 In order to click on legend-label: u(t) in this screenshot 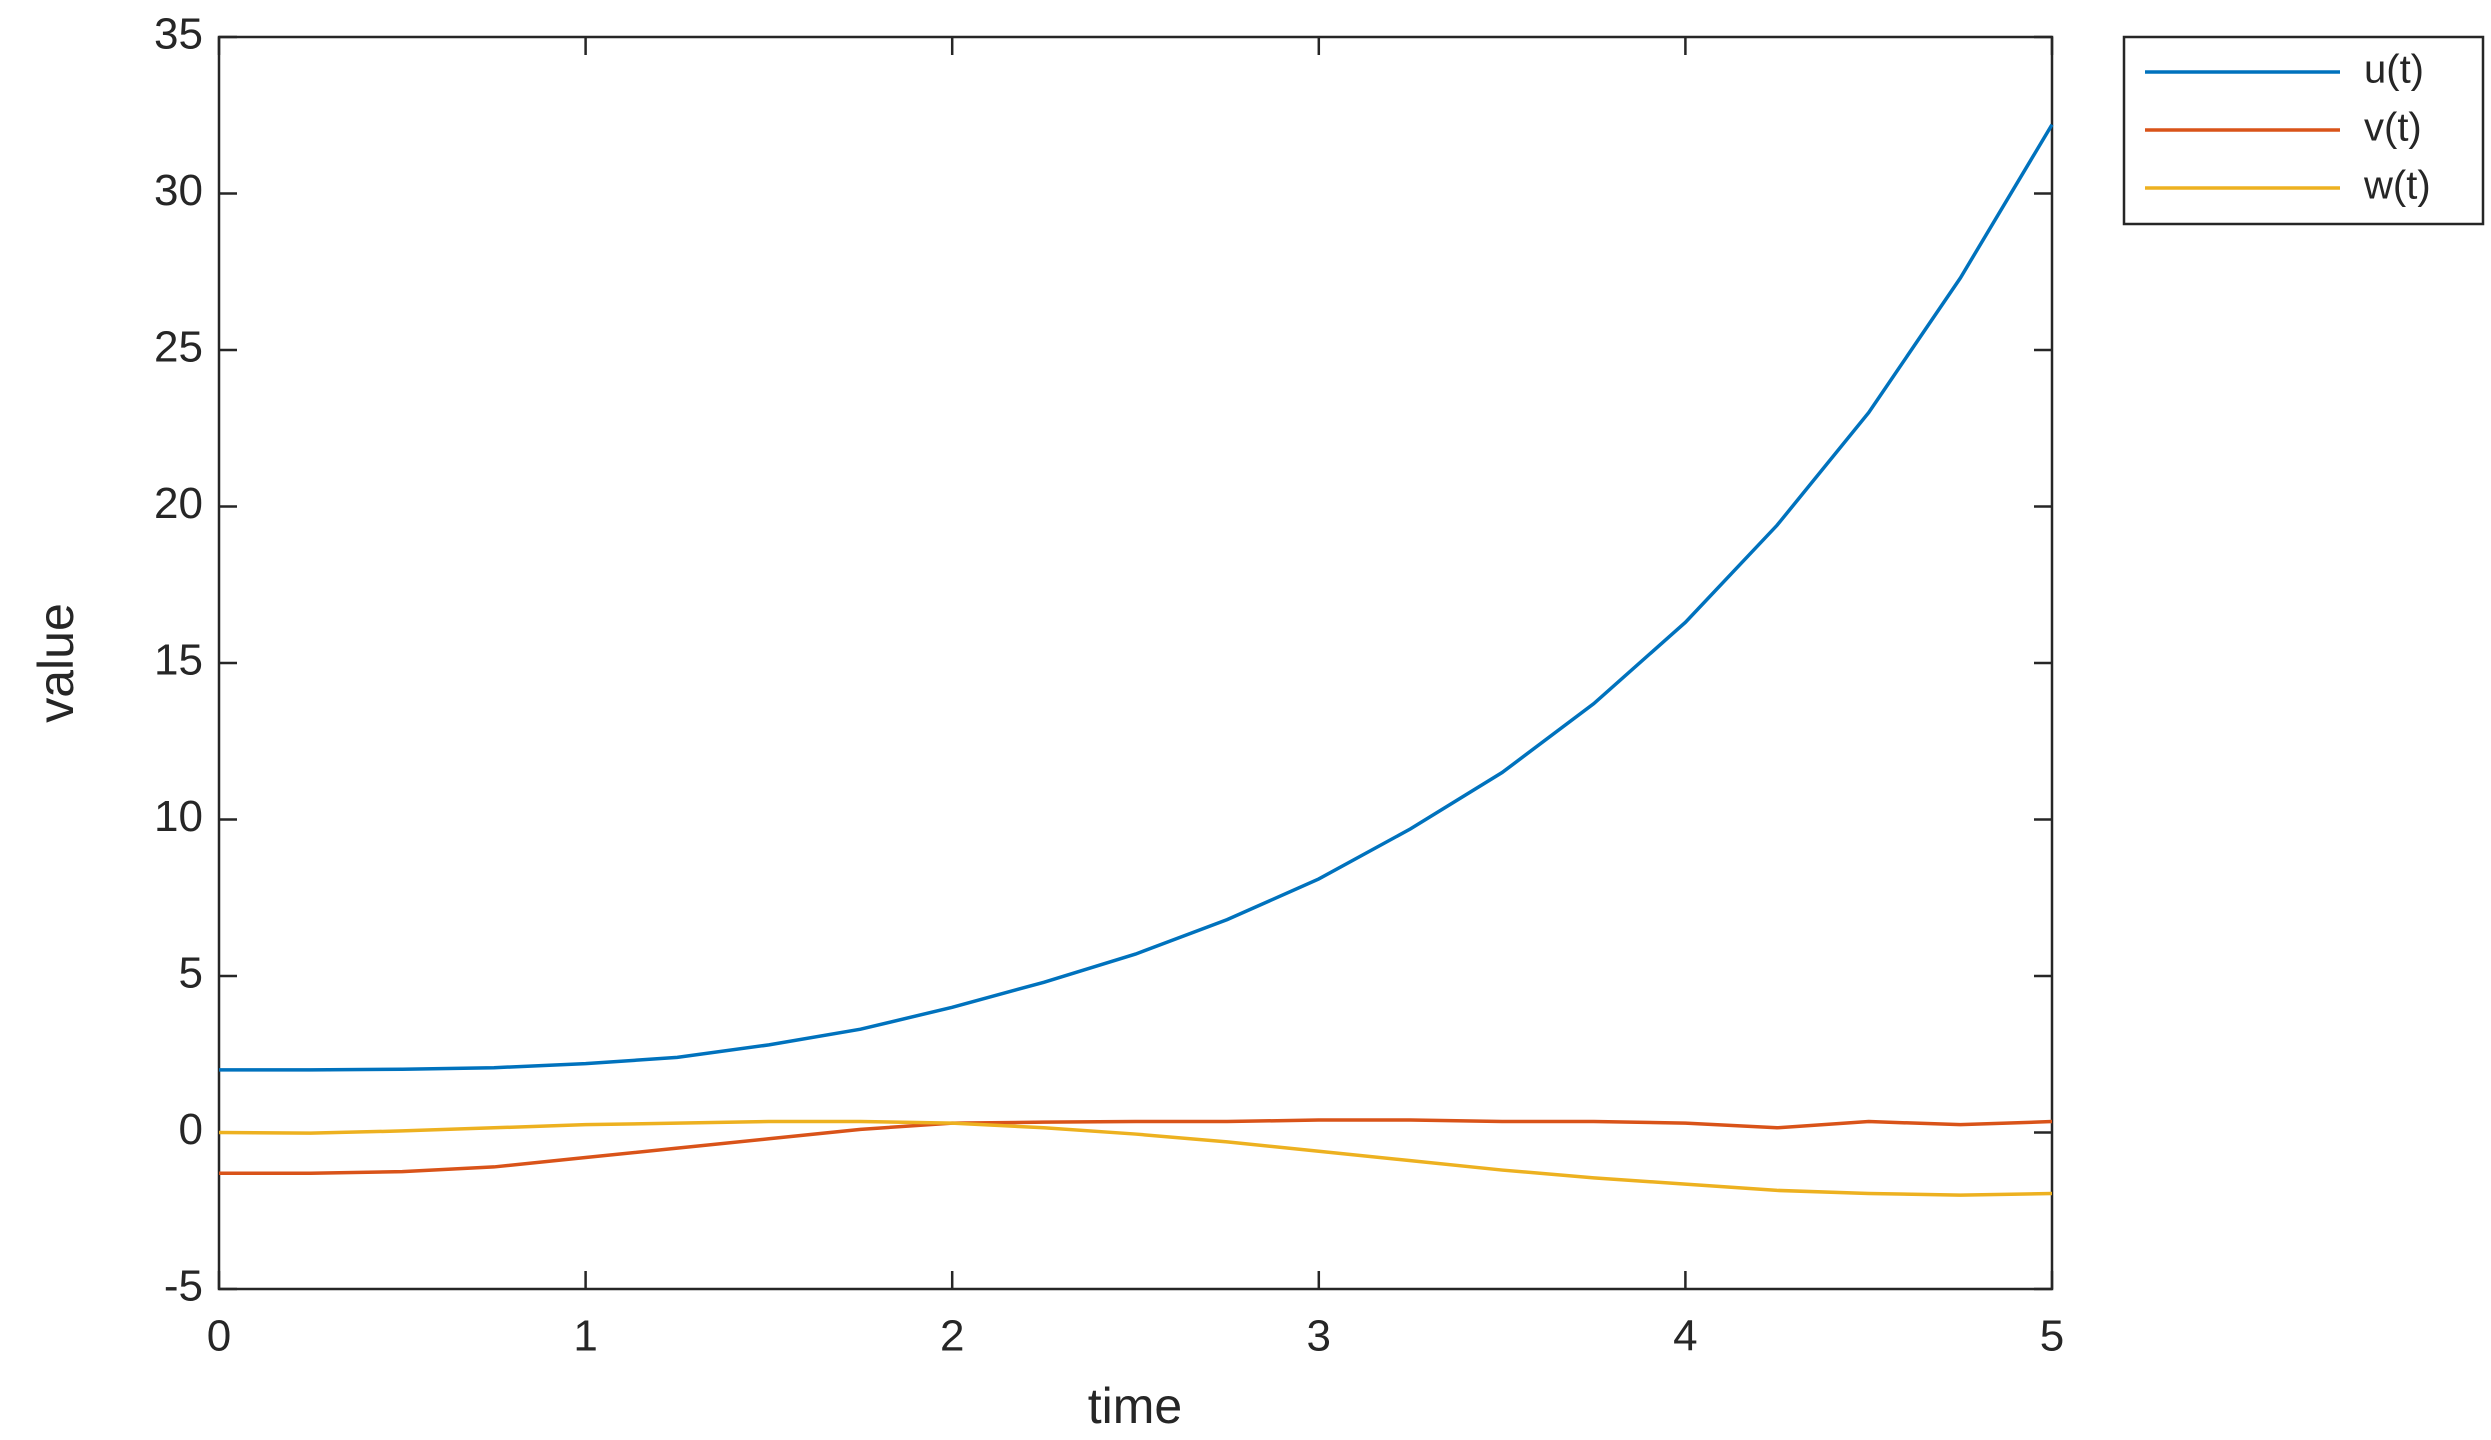, I will do `click(2394, 70)`.